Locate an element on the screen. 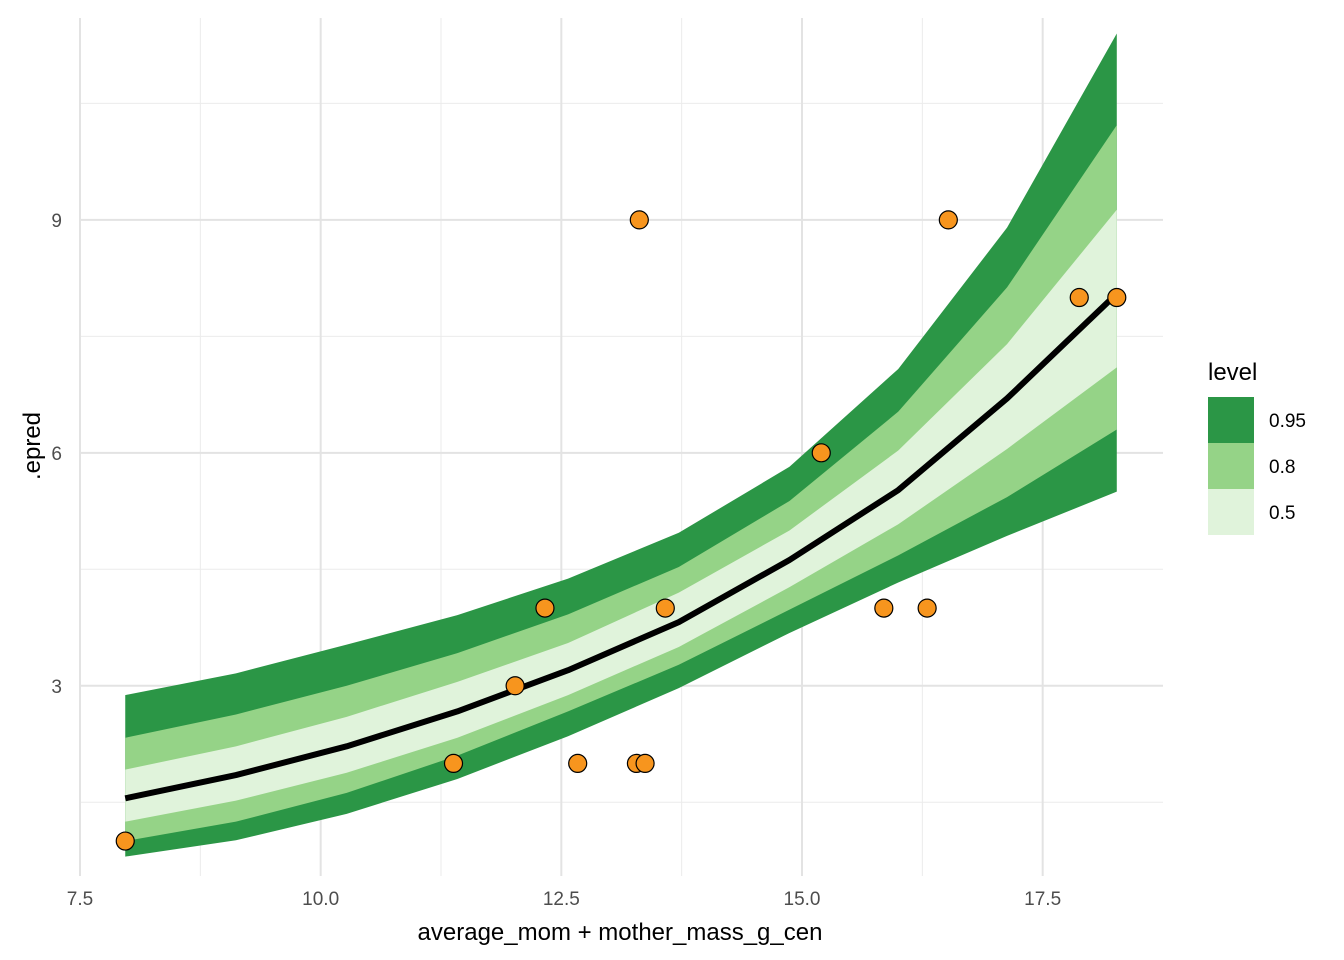 The height and width of the screenshot is (960, 1344). legend-title: level is located at coordinates (1232, 372).